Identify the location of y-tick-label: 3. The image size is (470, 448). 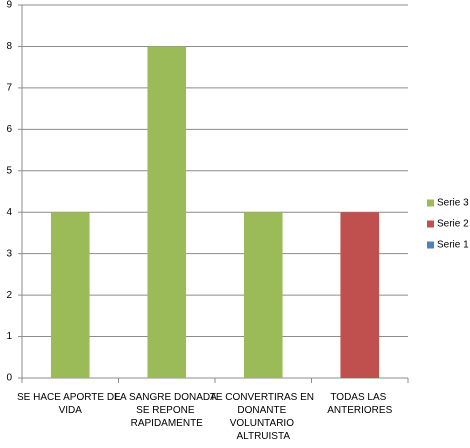
(9, 253).